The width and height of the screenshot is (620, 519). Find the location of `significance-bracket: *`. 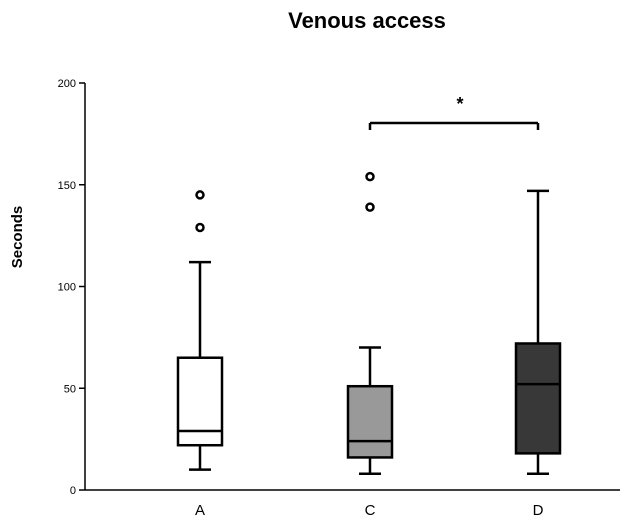

significance-bracket: * is located at coordinates (454, 112).